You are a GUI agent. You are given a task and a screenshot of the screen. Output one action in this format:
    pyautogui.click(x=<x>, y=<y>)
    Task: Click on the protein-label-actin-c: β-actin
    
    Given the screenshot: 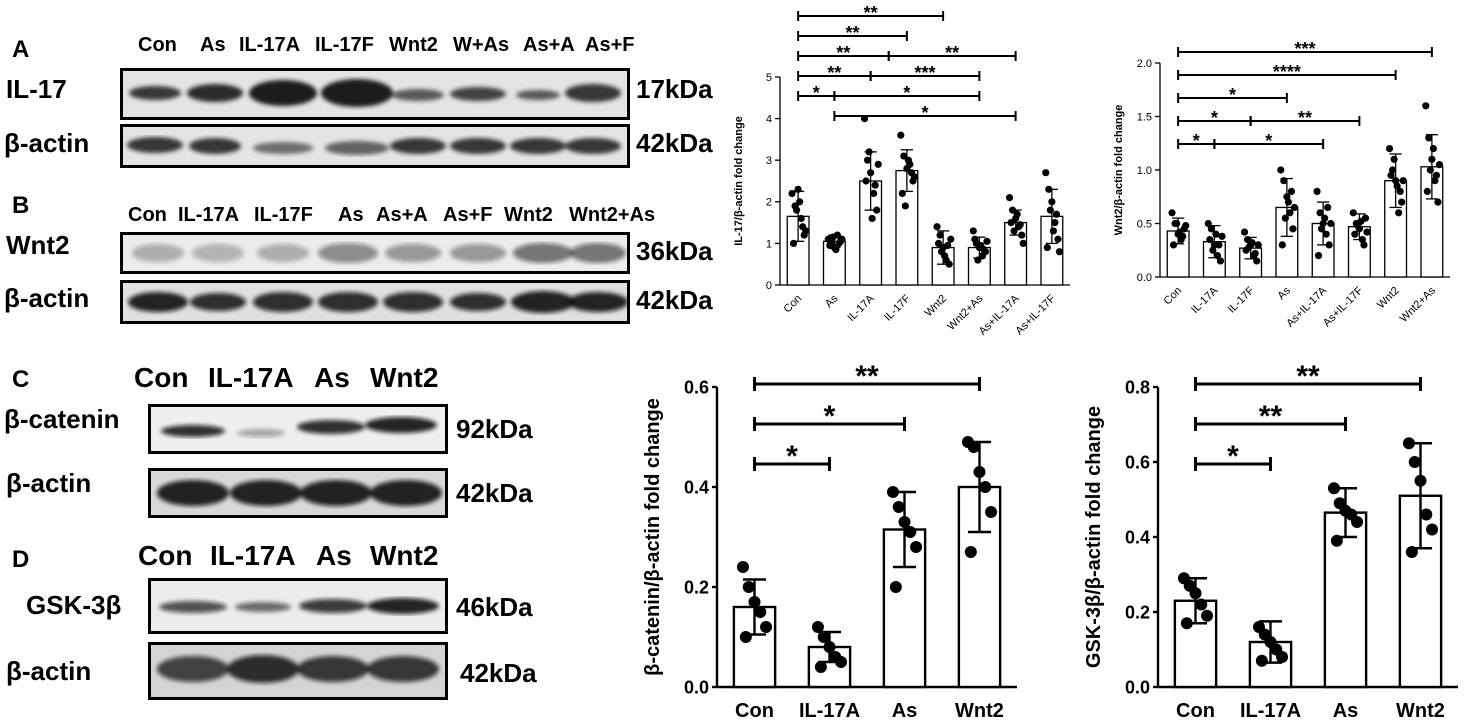 What is the action you would take?
    pyautogui.click(x=49, y=483)
    